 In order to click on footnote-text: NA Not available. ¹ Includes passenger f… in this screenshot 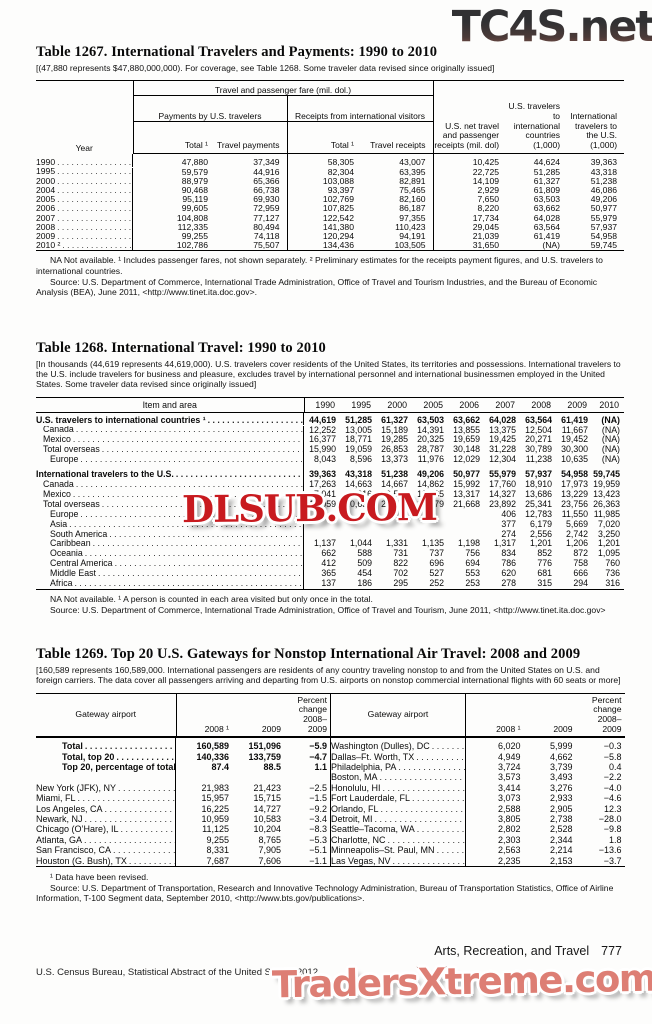, I will do `click(319, 265)`.